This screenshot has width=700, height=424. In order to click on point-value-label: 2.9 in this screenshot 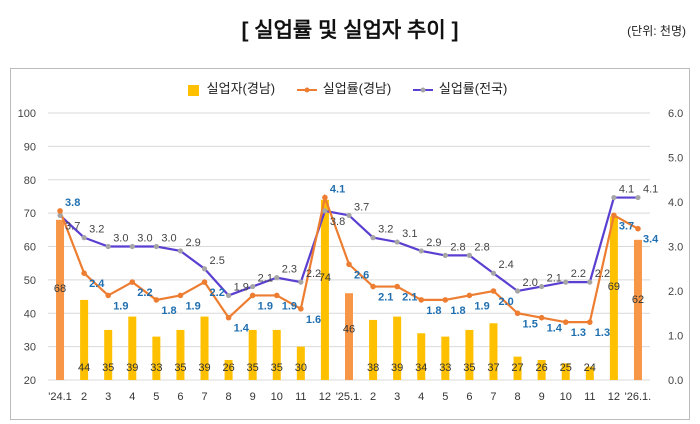, I will do `click(433, 243)`.